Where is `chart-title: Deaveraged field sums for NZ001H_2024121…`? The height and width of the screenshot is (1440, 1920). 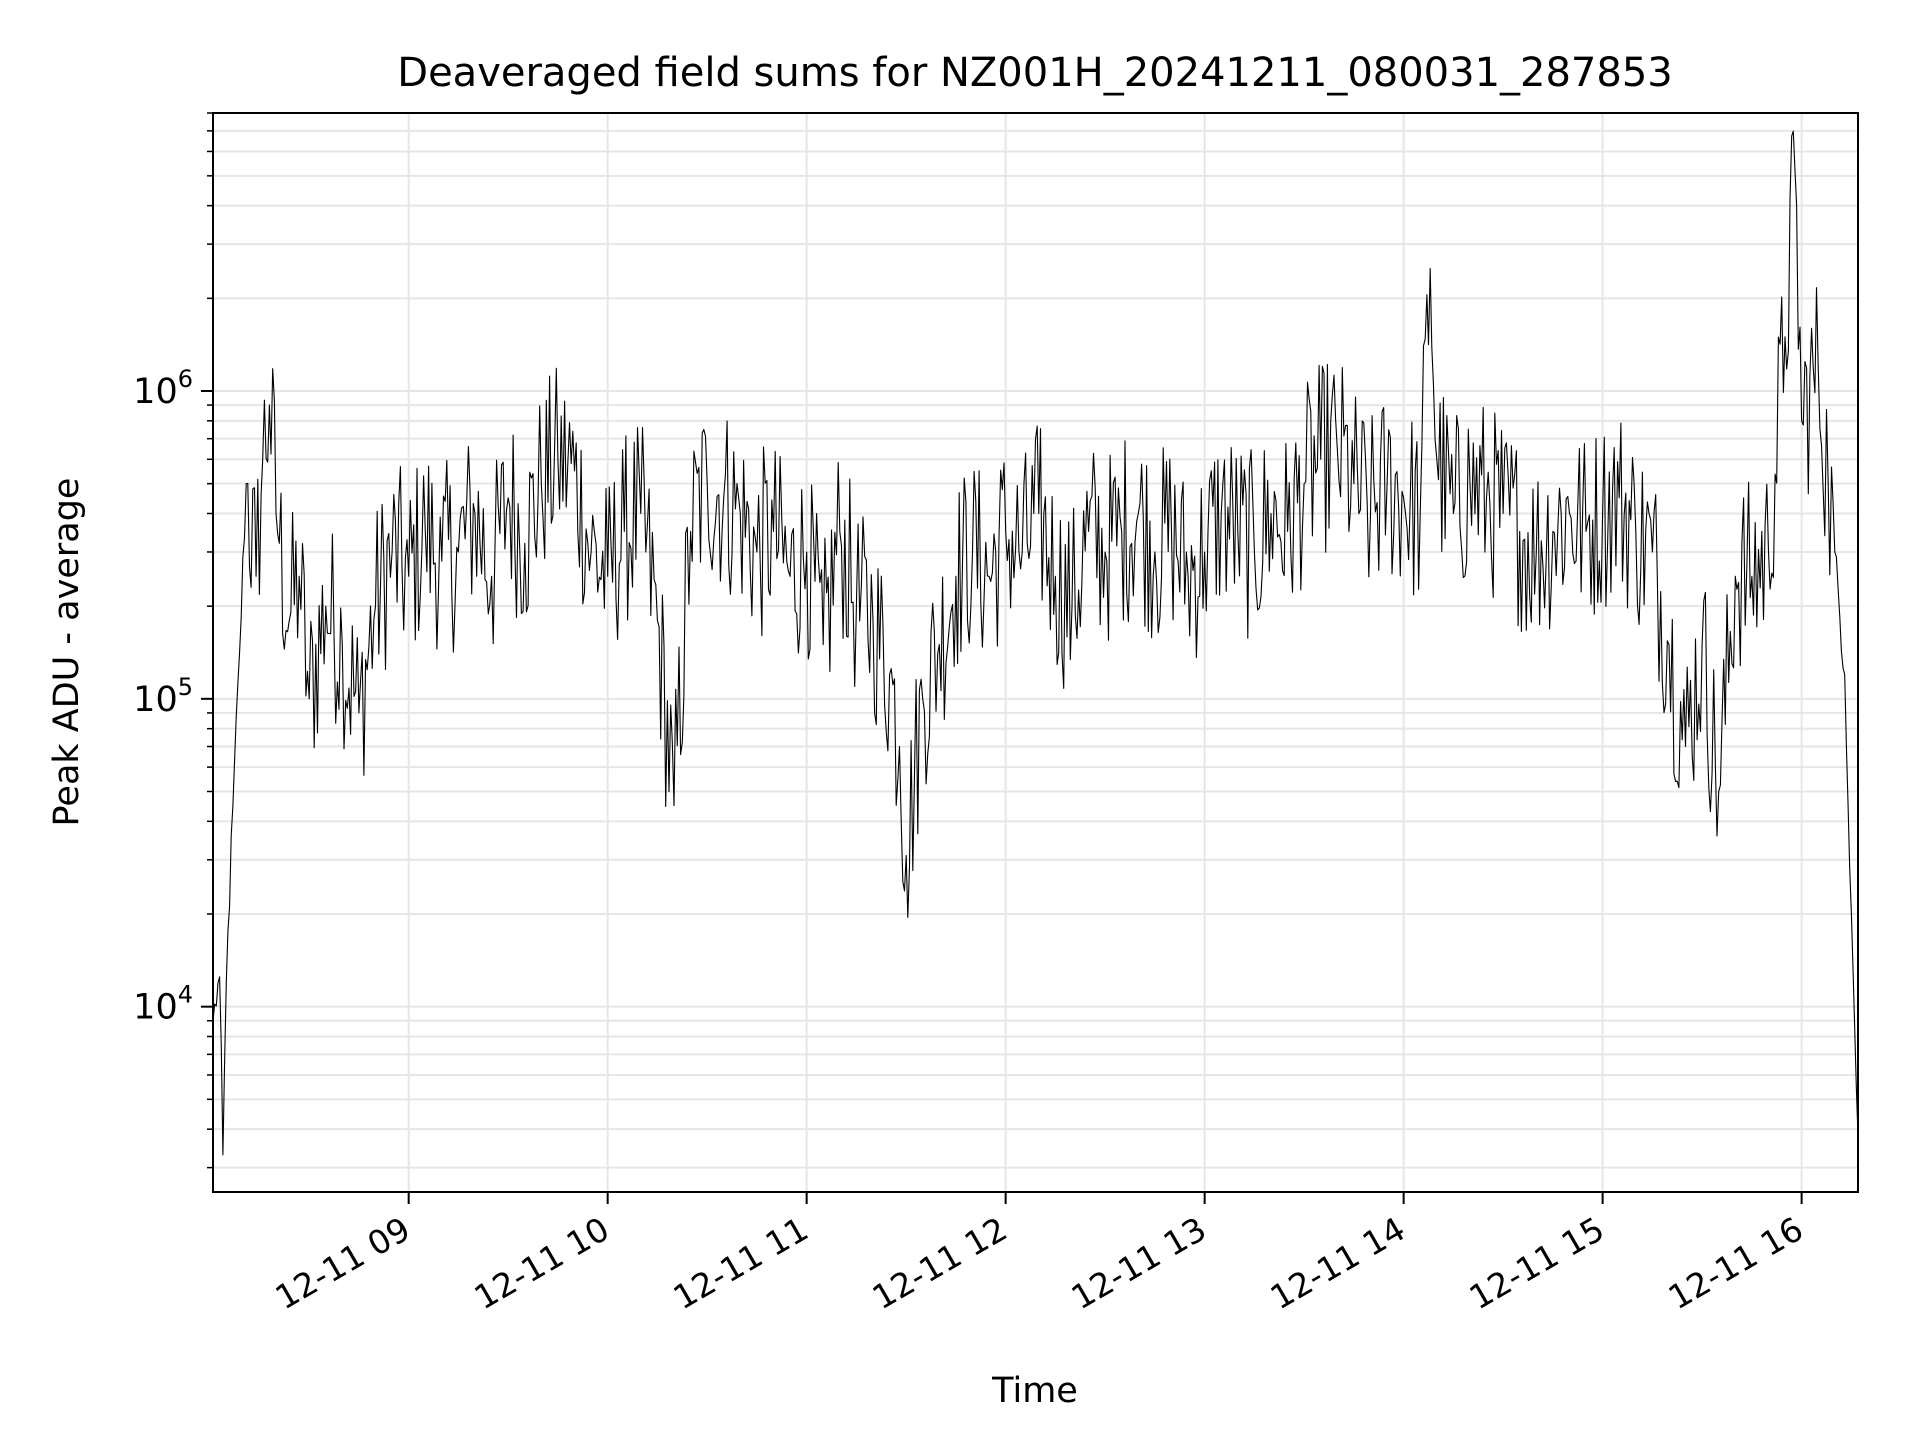 chart-title: Deaveraged field sums for NZ001H_2024121… is located at coordinates (1034, 73).